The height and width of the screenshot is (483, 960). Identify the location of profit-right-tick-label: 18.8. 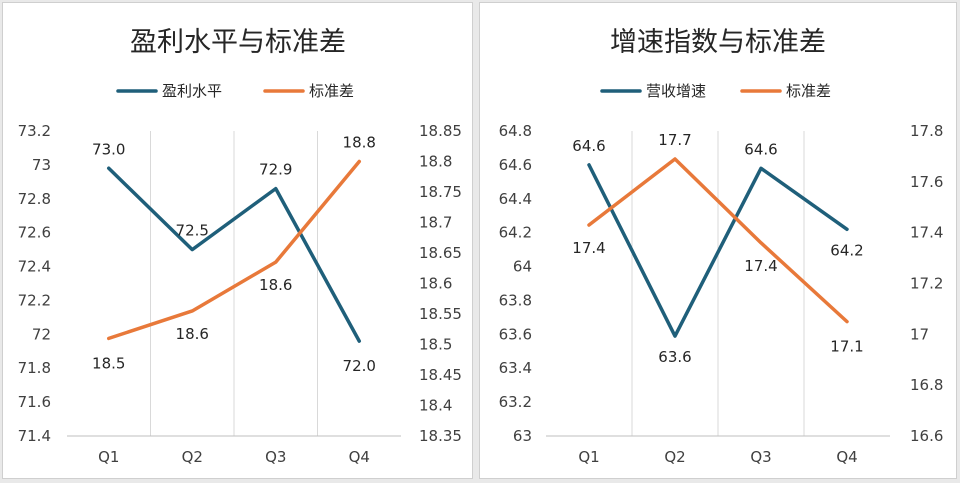
(435, 162).